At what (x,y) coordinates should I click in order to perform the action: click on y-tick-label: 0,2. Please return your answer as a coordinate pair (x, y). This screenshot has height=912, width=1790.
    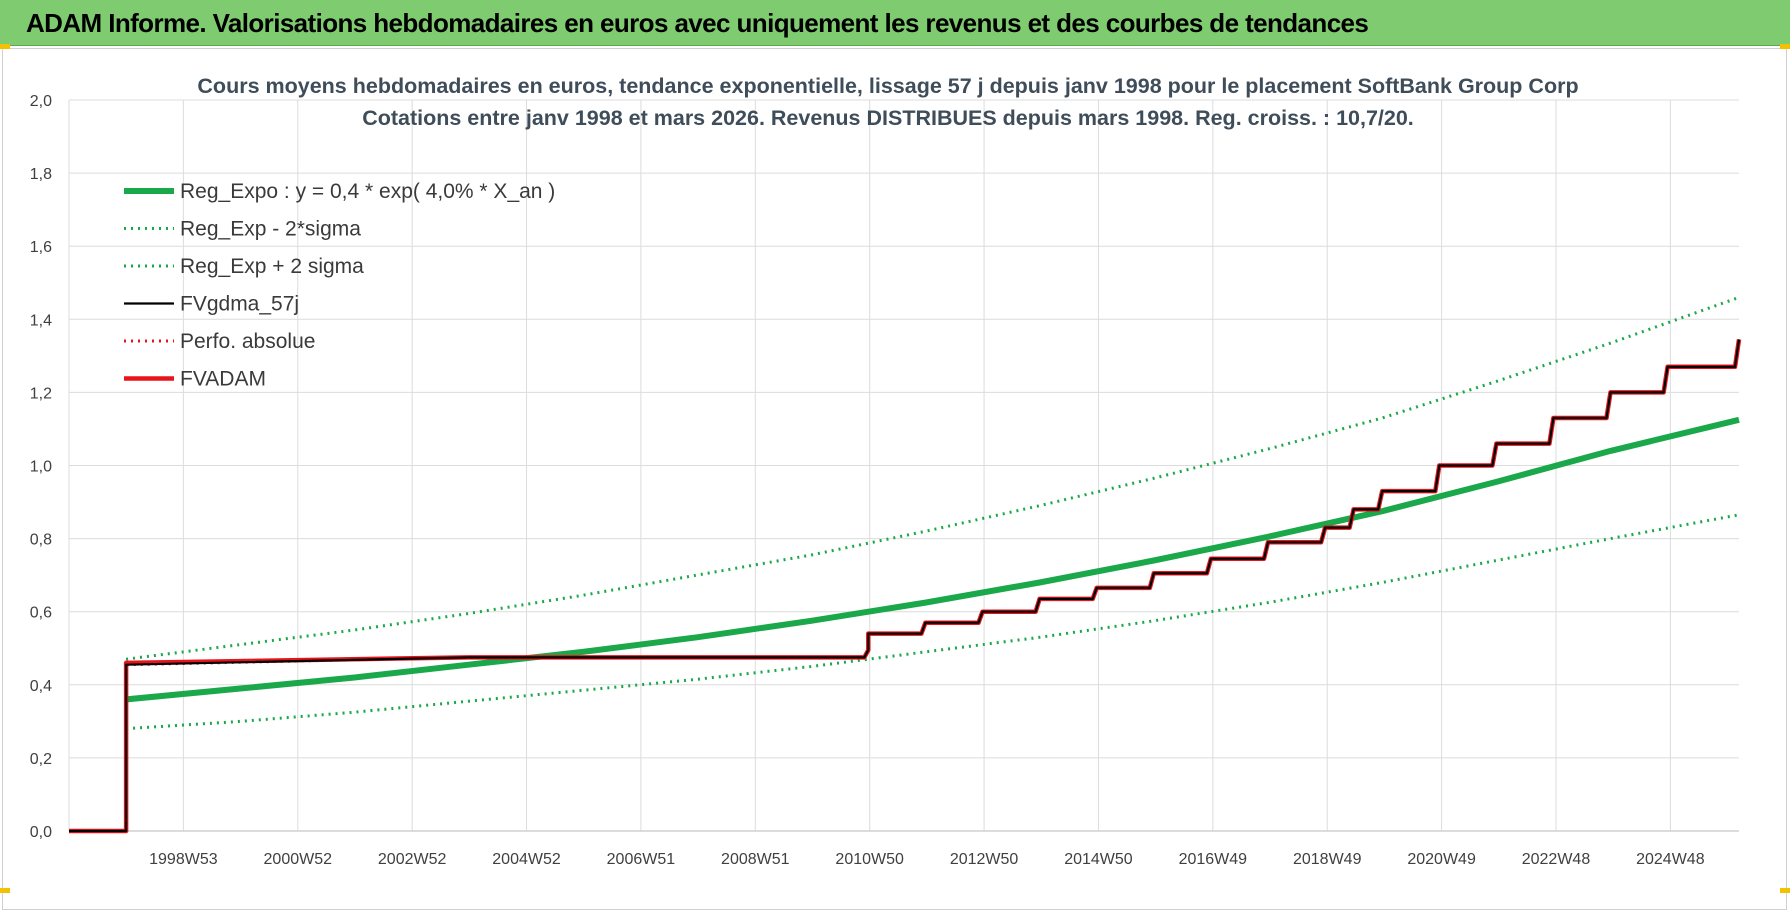
    Looking at the image, I should click on (41, 759).